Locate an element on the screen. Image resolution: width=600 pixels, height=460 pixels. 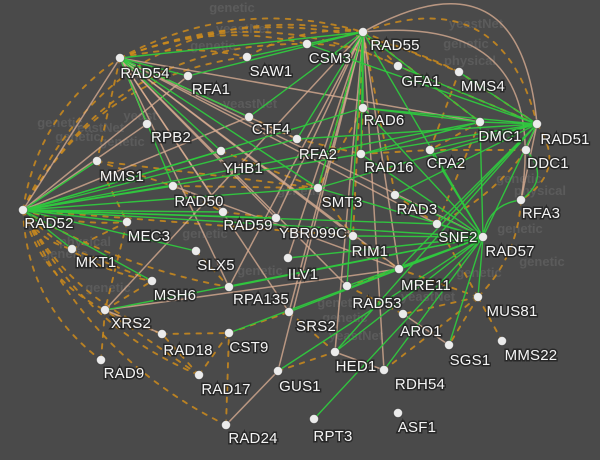
physical-edge-RAD55-ILV1 is located at coordinates (325, 145).